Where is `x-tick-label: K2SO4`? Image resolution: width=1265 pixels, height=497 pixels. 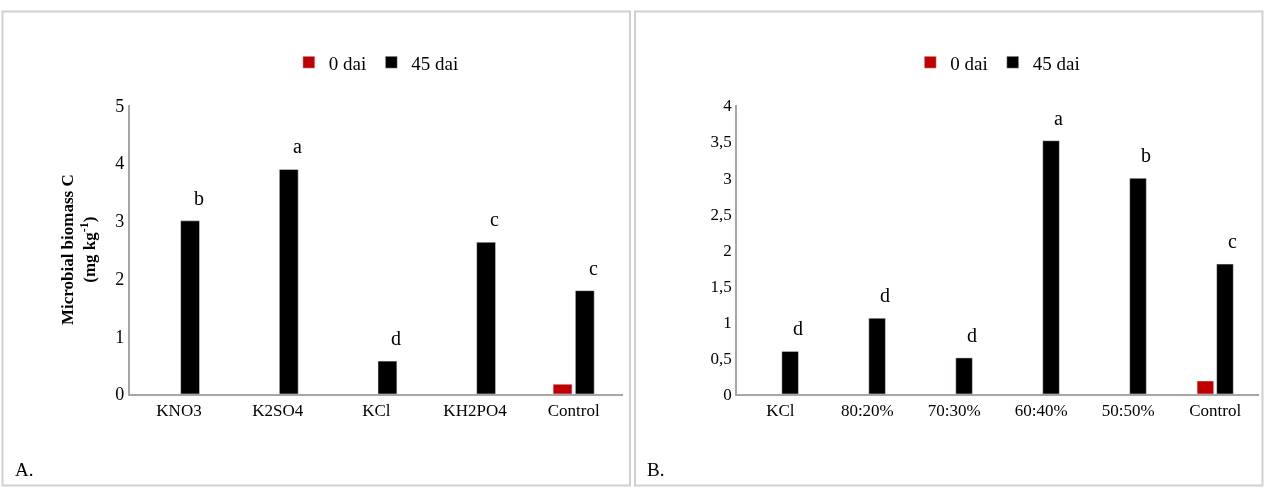 x-tick-label: K2SO4 is located at coordinates (278, 411).